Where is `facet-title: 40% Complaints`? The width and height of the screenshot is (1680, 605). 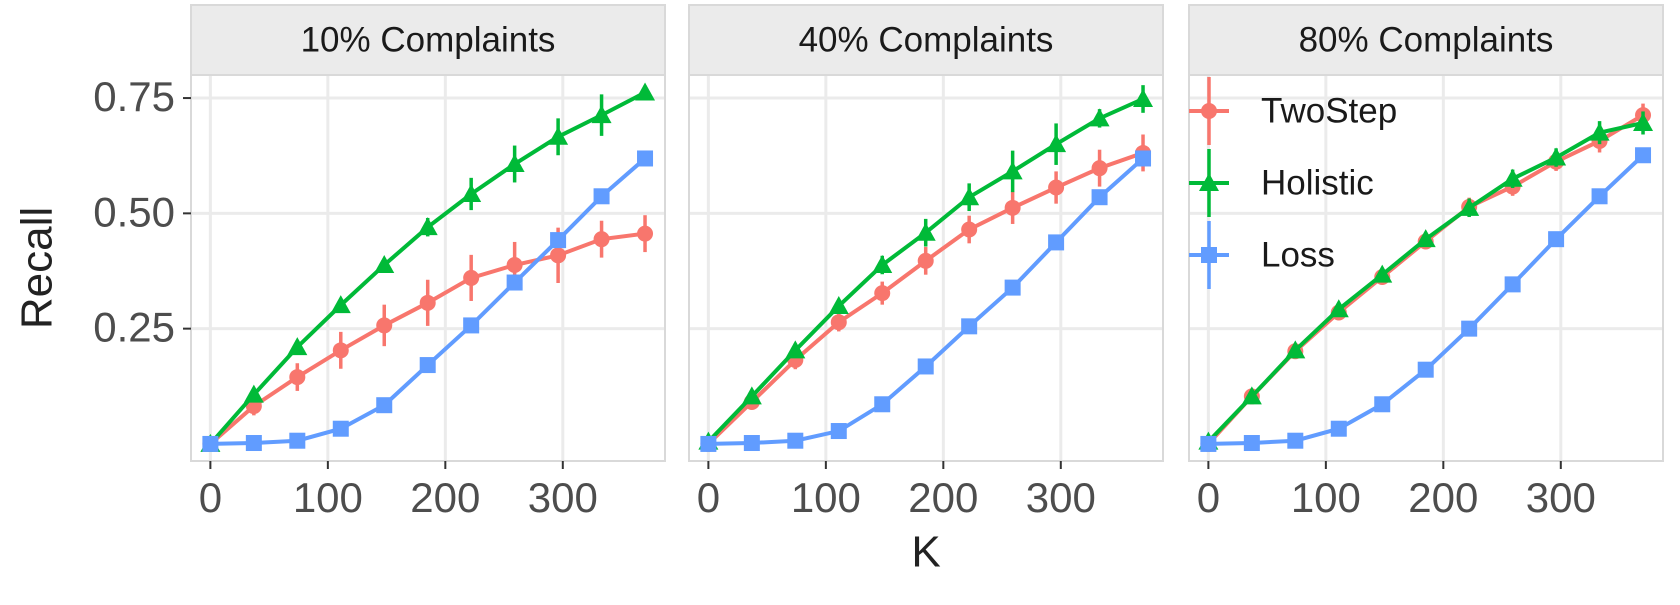
facet-title: 40% Complaints is located at coordinates (926, 39).